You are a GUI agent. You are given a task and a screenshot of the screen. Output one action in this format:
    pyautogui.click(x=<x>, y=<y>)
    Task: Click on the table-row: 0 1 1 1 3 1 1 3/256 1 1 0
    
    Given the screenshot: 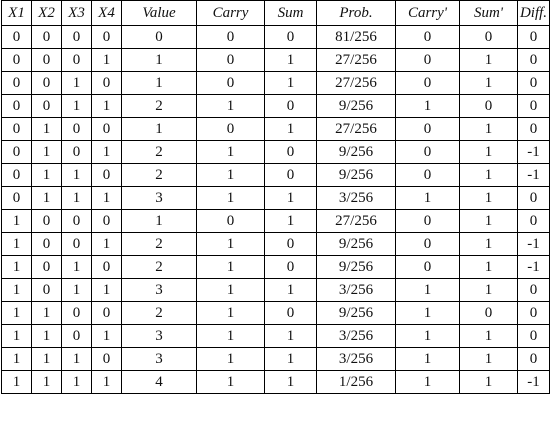 What is the action you would take?
    pyautogui.click(x=275, y=198)
    